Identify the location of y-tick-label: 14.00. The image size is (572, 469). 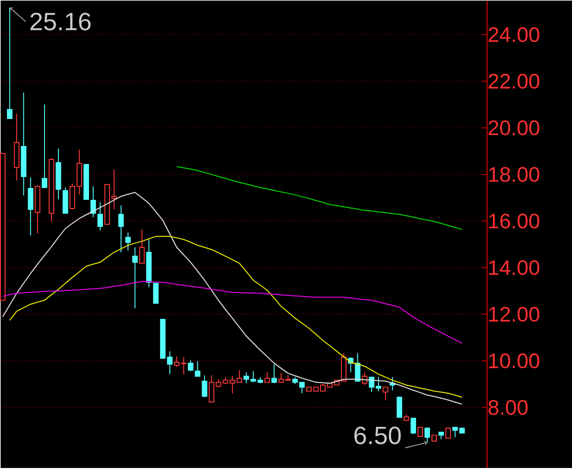
(514, 268).